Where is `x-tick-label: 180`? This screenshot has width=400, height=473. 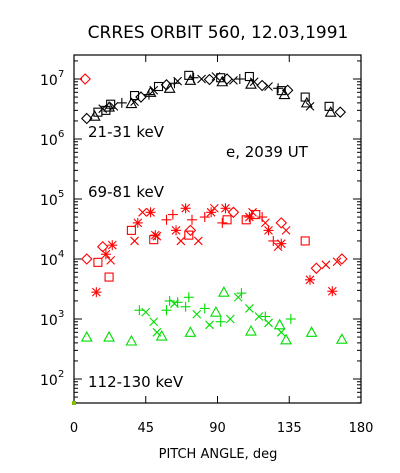 x-tick-label: 180 is located at coordinates (361, 428).